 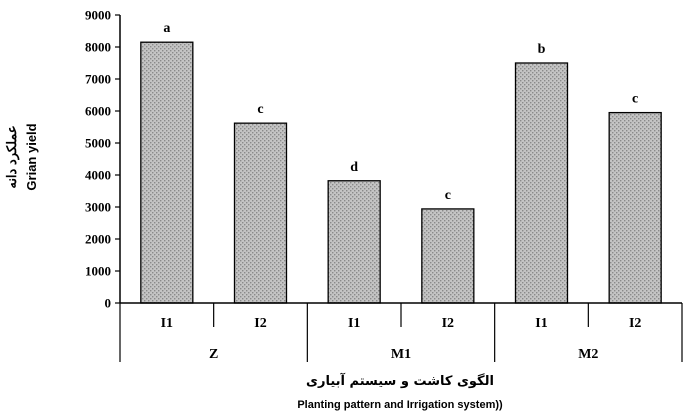 I want to click on y-tick-label: 2000, so click(x=98, y=239).